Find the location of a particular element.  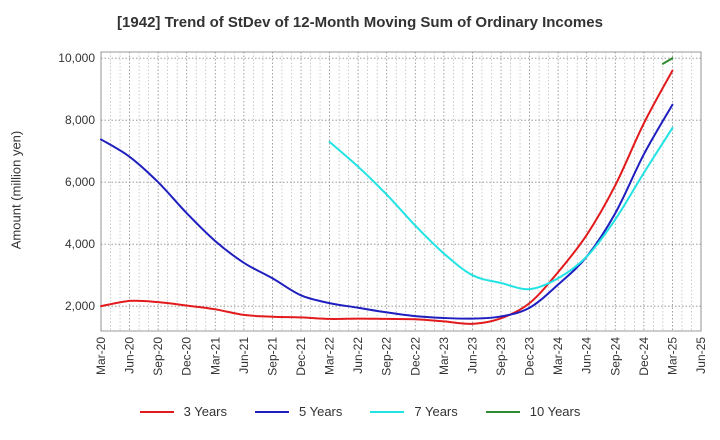

x-tick-label: Dec-21 is located at coordinates (301, 356).